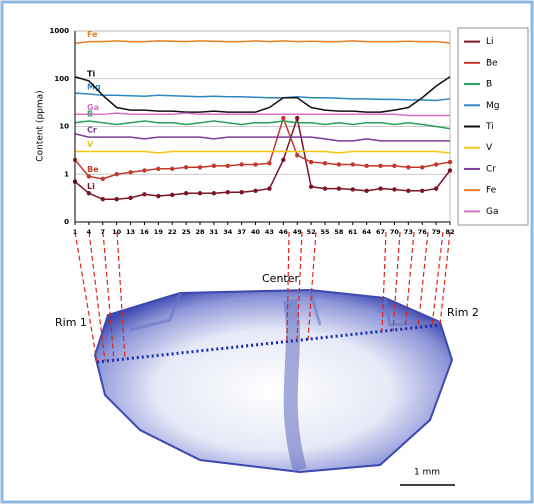  What do you see at coordinates (64, 127) in the screenshot?
I see `y-tick-label: 10` at bounding box center [64, 127].